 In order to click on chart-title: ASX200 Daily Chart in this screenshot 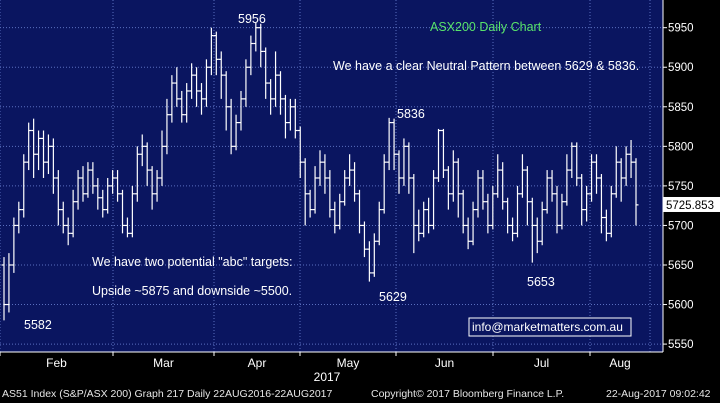, I will do `click(486, 27)`.